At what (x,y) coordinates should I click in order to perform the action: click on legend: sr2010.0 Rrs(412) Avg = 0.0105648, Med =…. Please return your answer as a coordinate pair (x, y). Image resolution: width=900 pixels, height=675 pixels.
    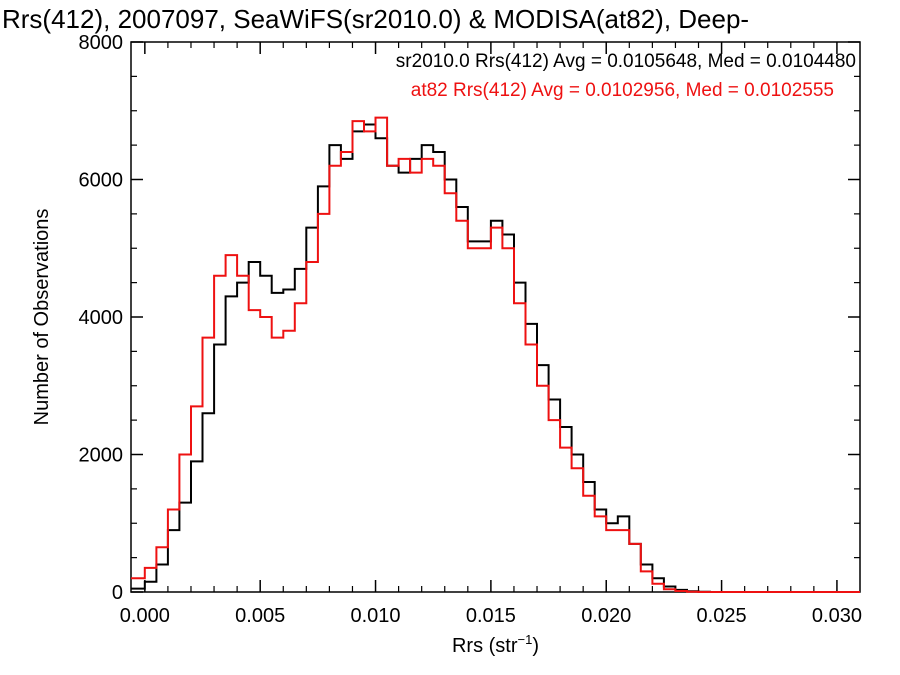
    Looking at the image, I should click on (626, 76).